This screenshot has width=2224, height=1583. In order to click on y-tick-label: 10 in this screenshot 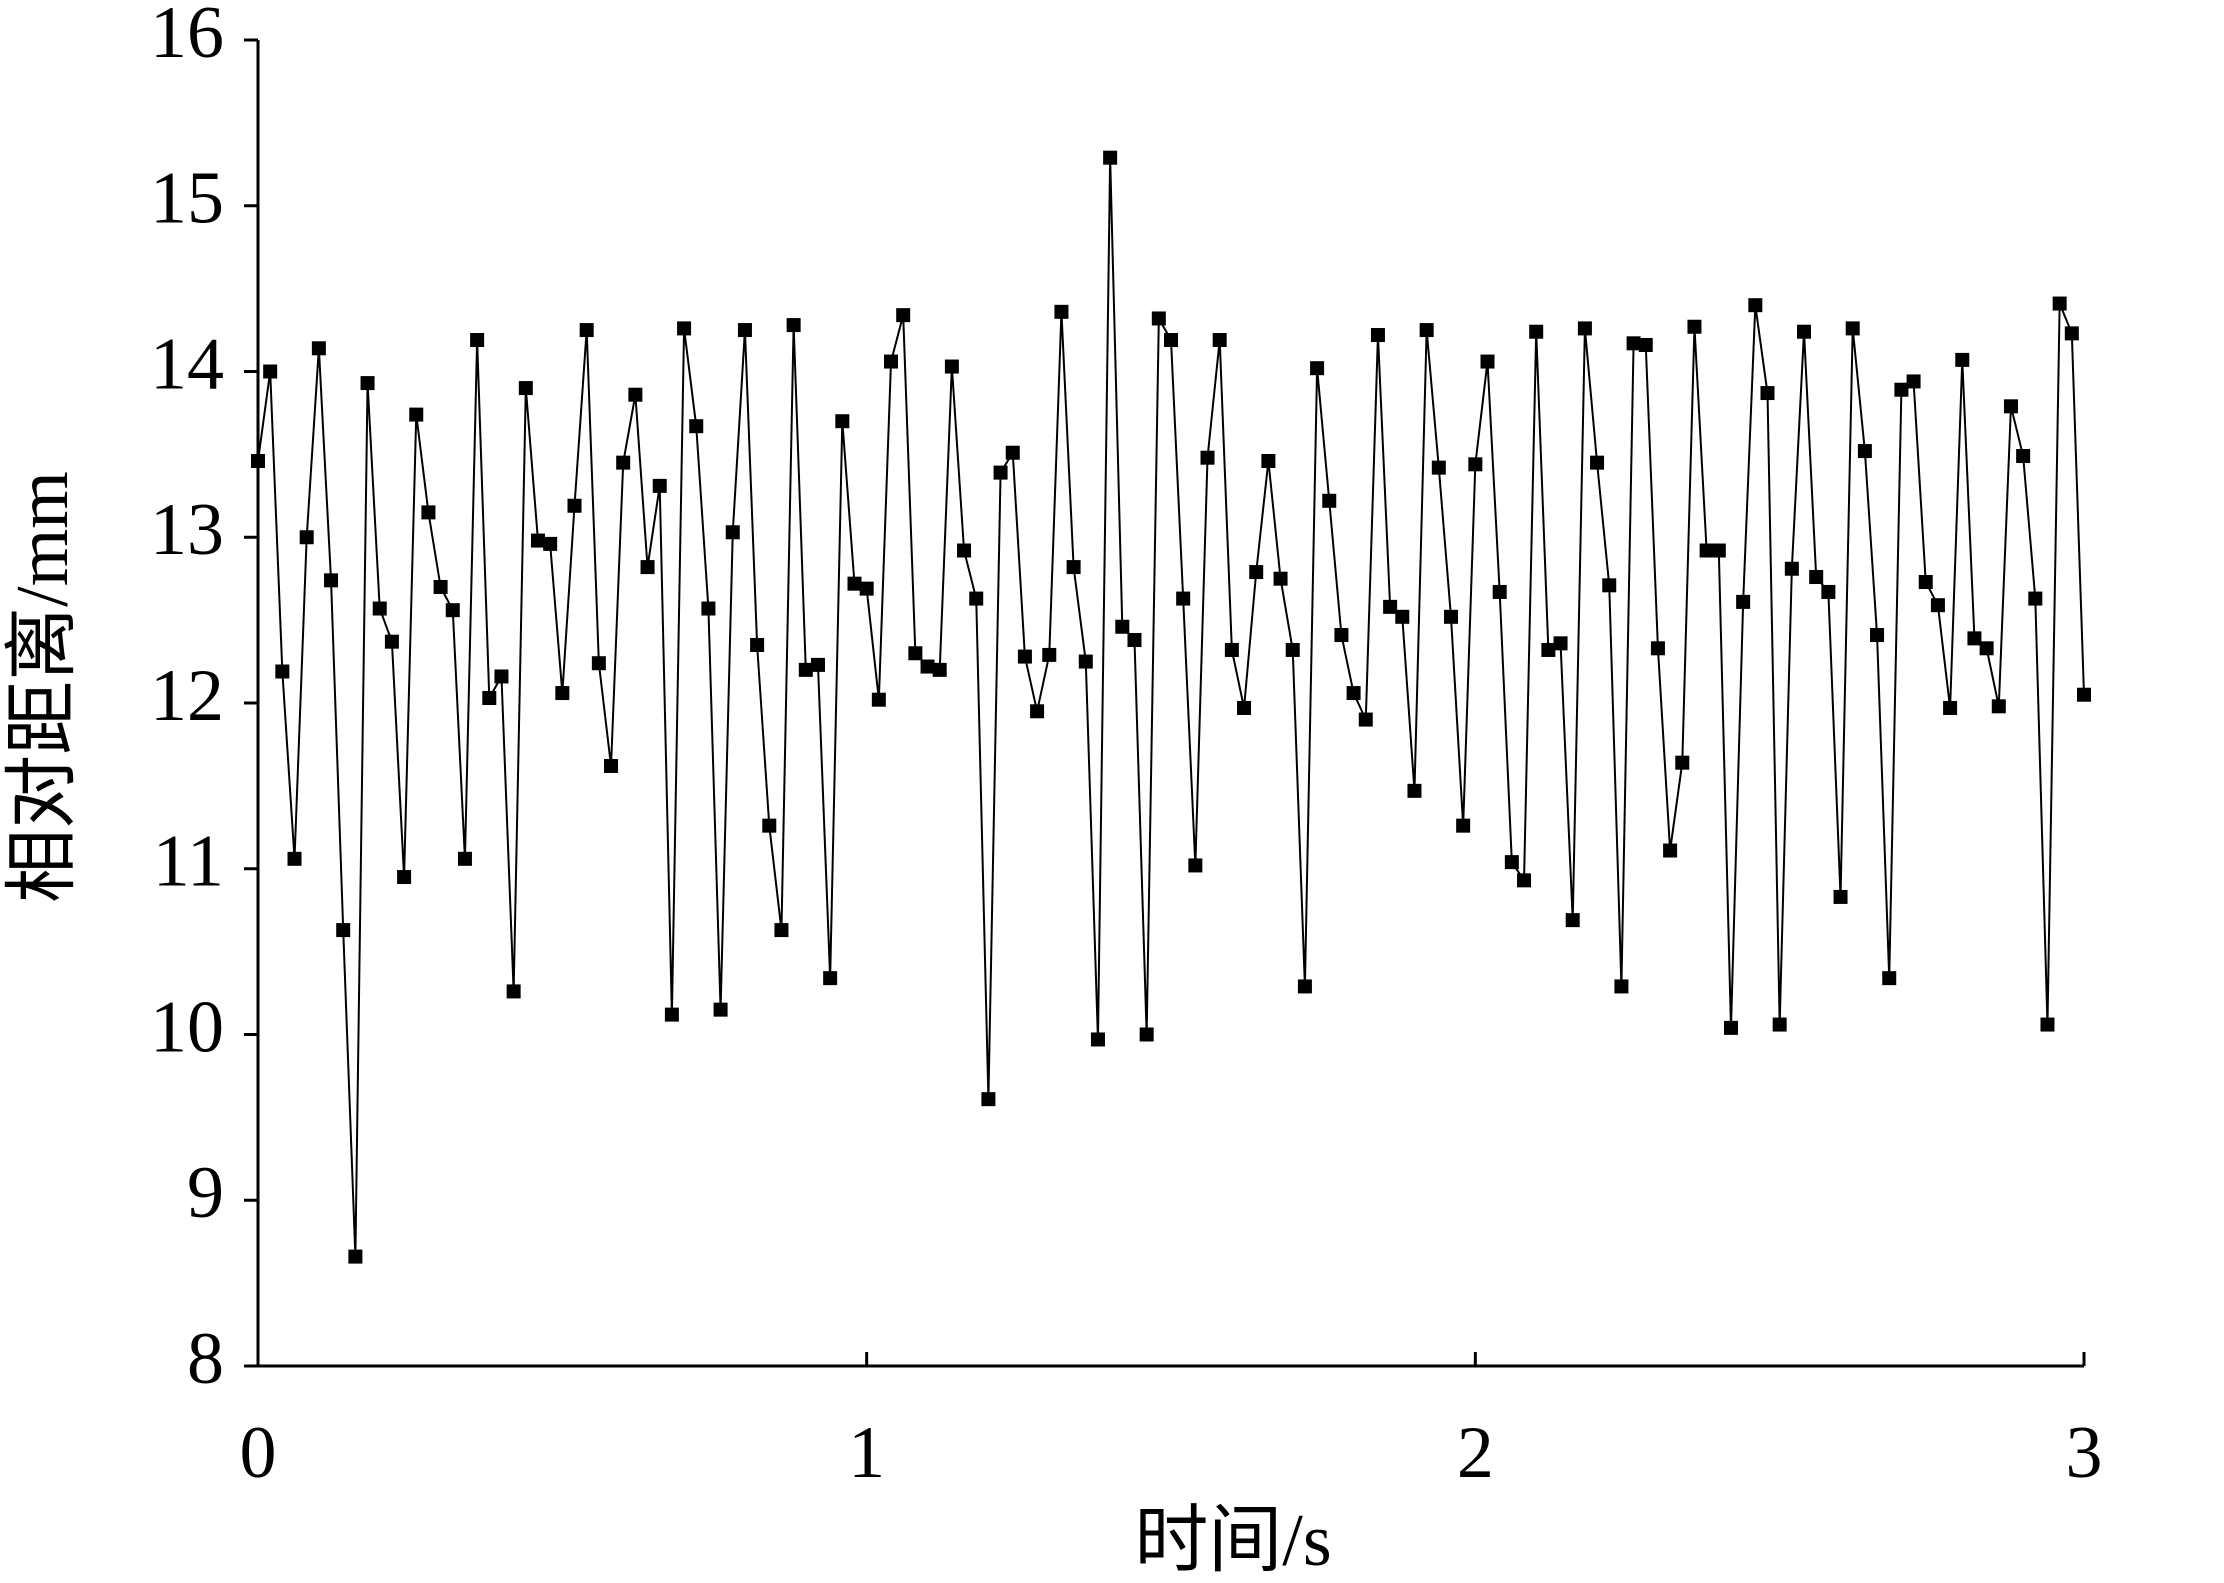, I will do `click(187, 1027)`.